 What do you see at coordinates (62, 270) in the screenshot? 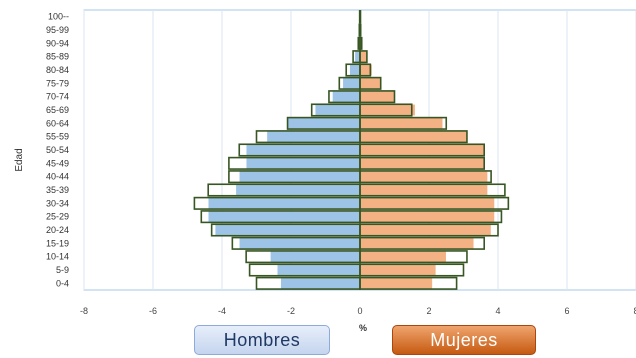
I see `y-tick-label: 5-9` at bounding box center [62, 270].